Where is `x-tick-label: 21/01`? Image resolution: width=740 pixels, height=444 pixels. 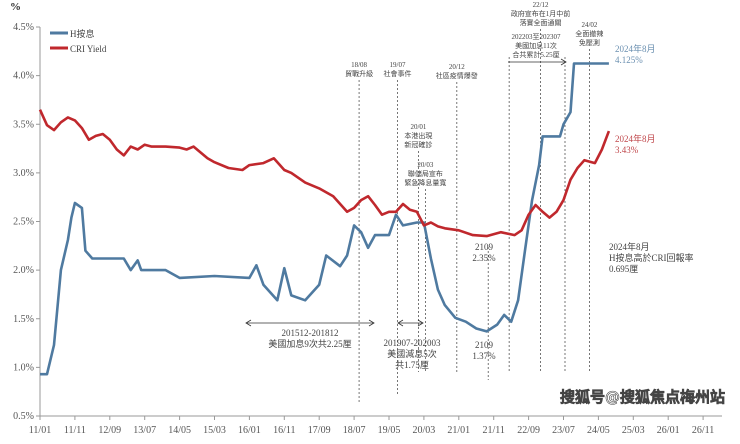 x-tick-label: 21/01 is located at coordinates (458, 430).